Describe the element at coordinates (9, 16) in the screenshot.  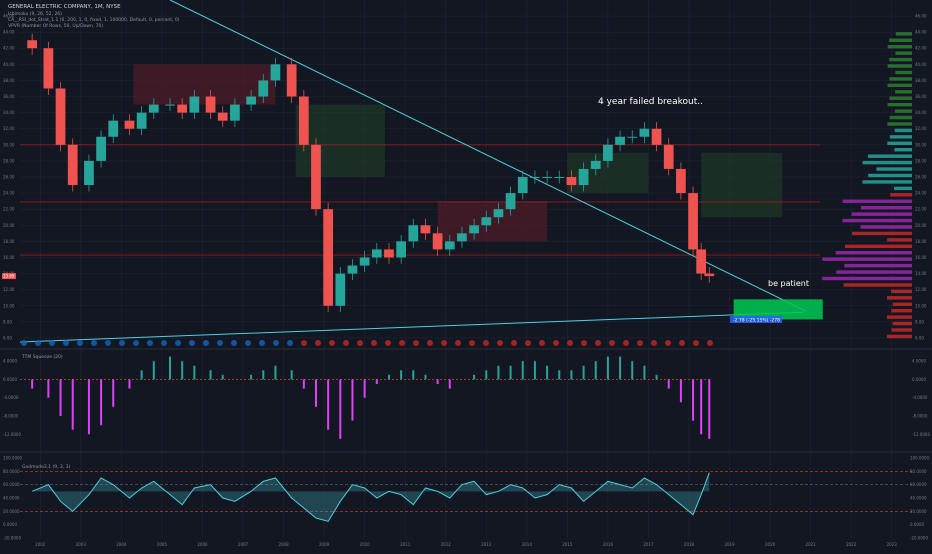
I see `price-tick-left: 46.00` at that location.